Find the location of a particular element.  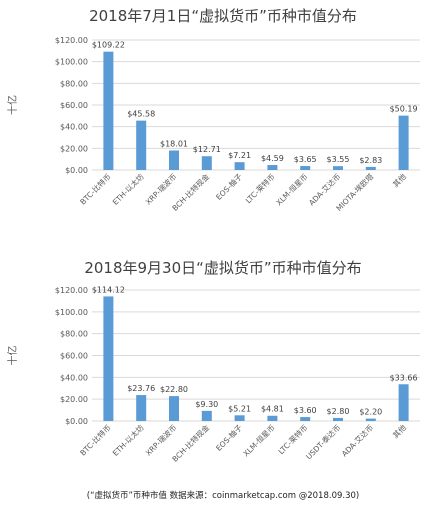

data-label: $22.80 is located at coordinates (174, 389).